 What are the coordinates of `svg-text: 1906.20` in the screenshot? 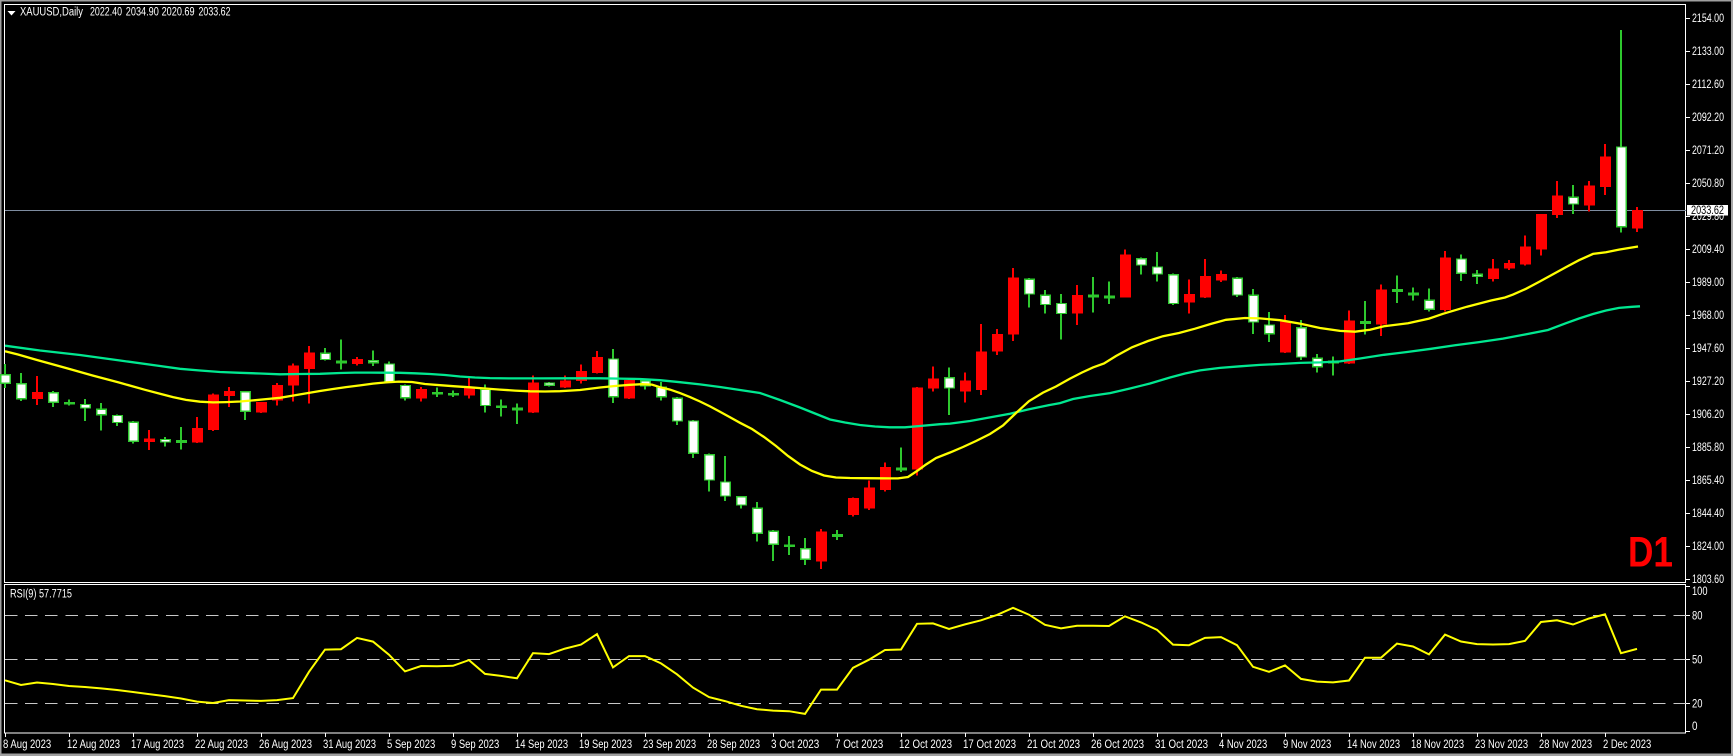 It's located at (1708, 415).